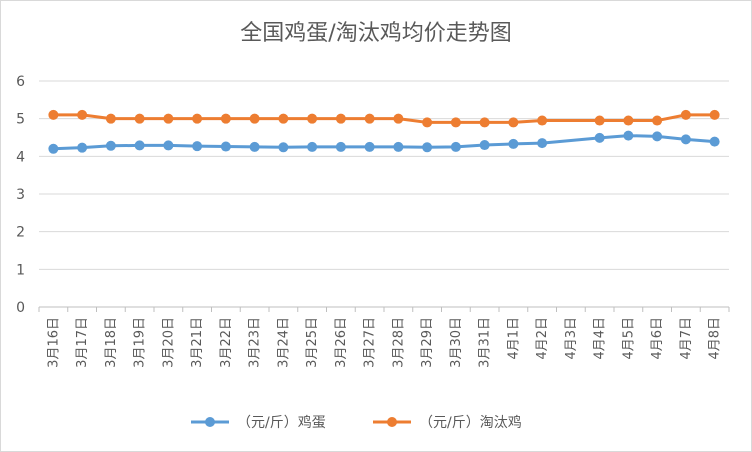 This screenshot has height=452, width=752. What do you see at coordinates (20, 308) in the screenshot?
I see `y-tick-label: 0` at bounding box center [20, 308].